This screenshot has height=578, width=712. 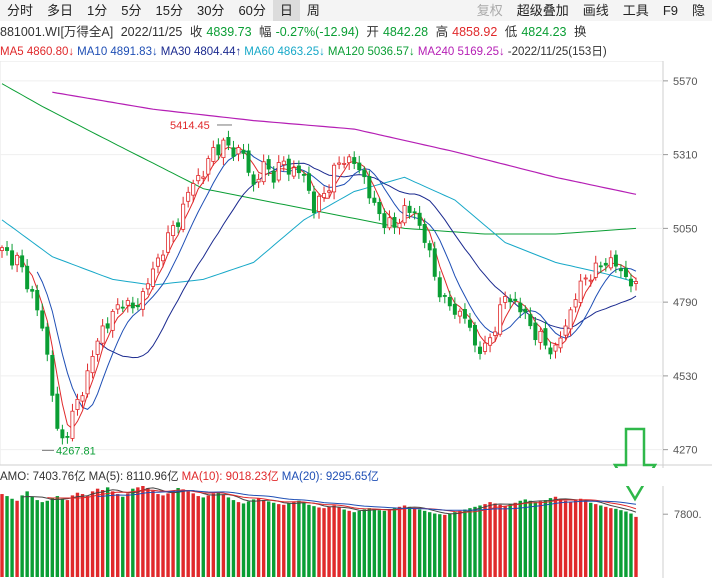 I want to click on period-tab-6: 60分, so click(x=252, y=10).